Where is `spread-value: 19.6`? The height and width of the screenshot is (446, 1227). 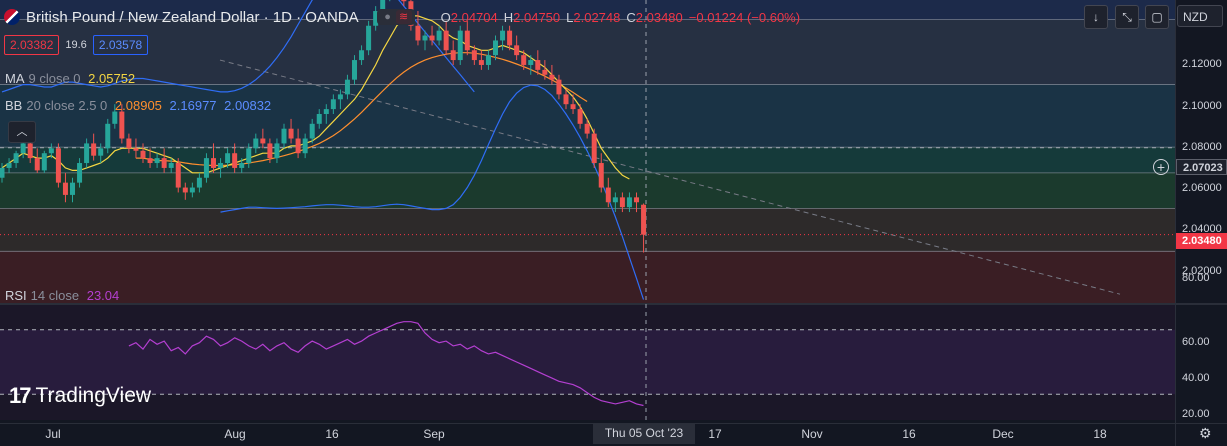
spread-value: 19.6 is located at coordinates (76, 45).